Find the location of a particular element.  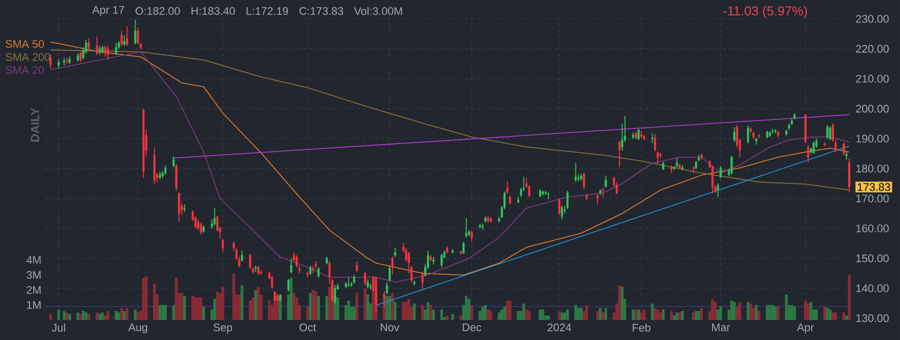

y-tick-label: 140.00 is located at coordinates (872, 288).